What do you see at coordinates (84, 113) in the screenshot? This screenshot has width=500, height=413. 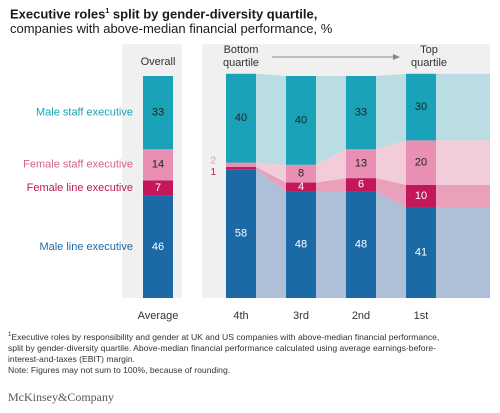 I see `series-label-male-staff-executive: Male staff executive` at bounding box center [84, 113].